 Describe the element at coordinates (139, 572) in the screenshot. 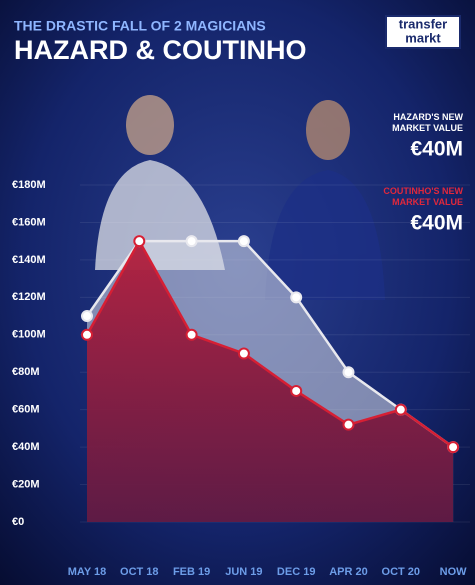

I see `x-tick-label: OCT 18` at that location.